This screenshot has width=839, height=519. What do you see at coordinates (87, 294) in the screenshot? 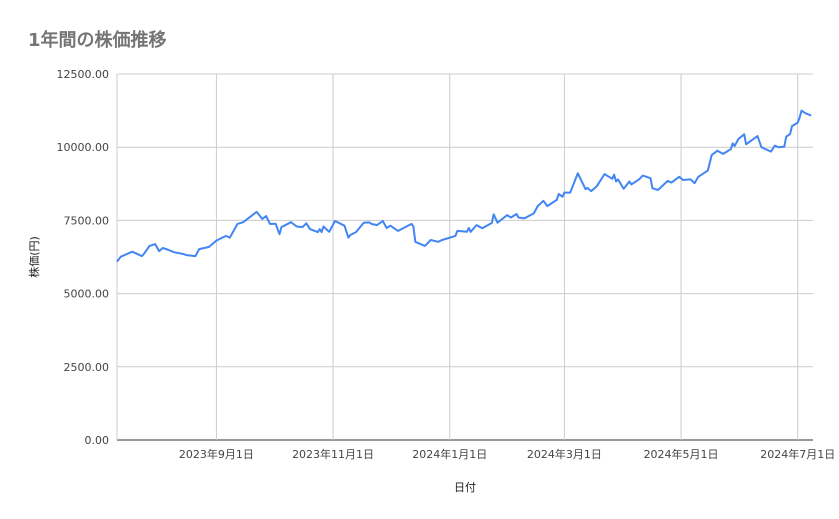
I see `y-tick-label: 5000.00` at bounding box center [87, 294].